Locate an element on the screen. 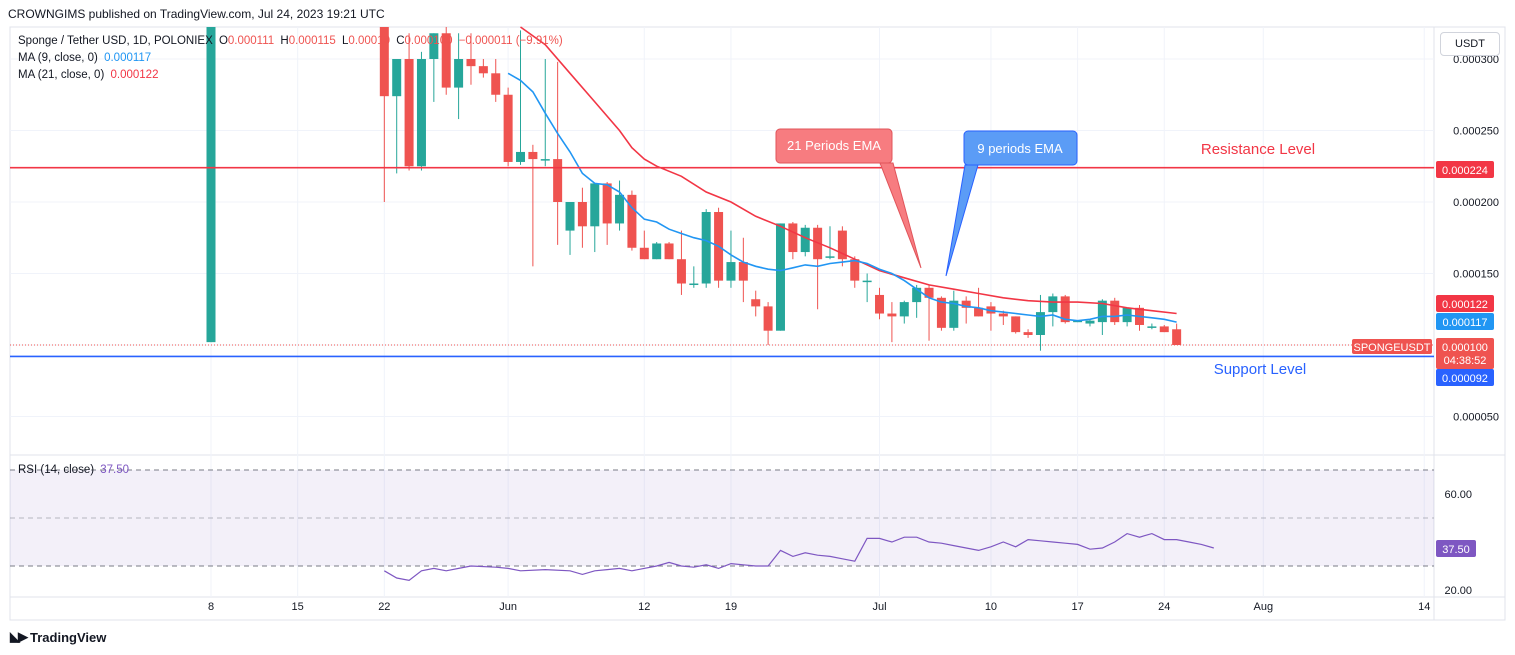  ema9-callout: 9 periods EMA is located at coordinates (1011, 203).